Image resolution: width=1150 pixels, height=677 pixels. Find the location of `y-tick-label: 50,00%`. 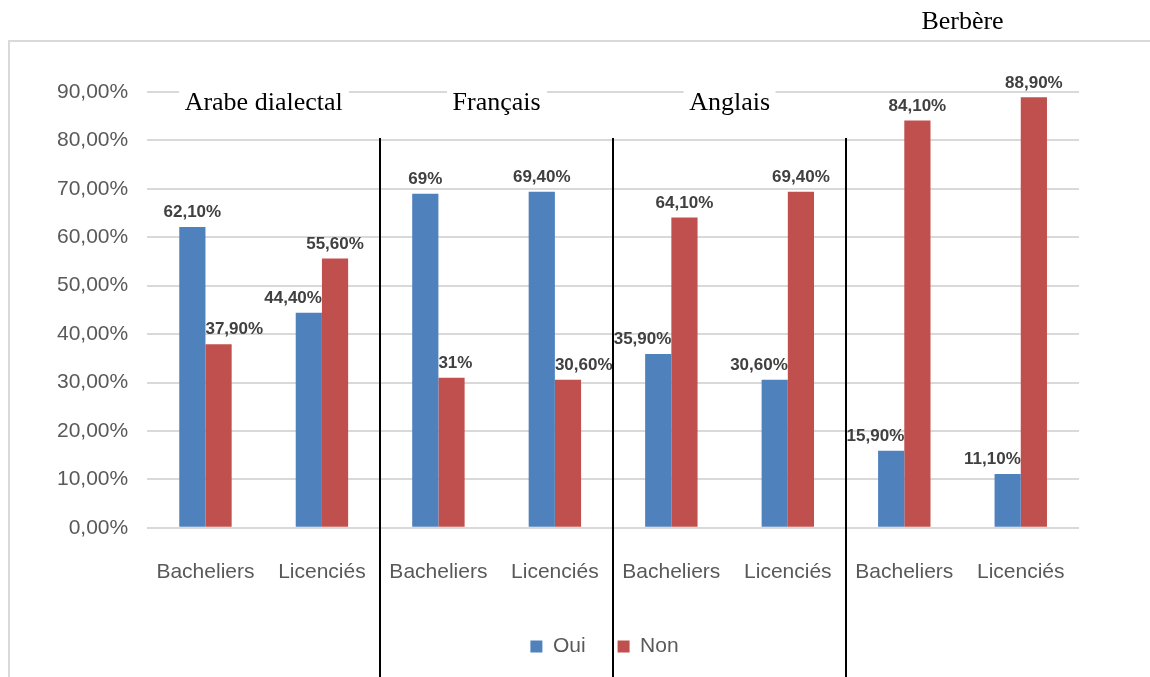

y-tick-label: 50,00% is located at coordinates (92, 284).